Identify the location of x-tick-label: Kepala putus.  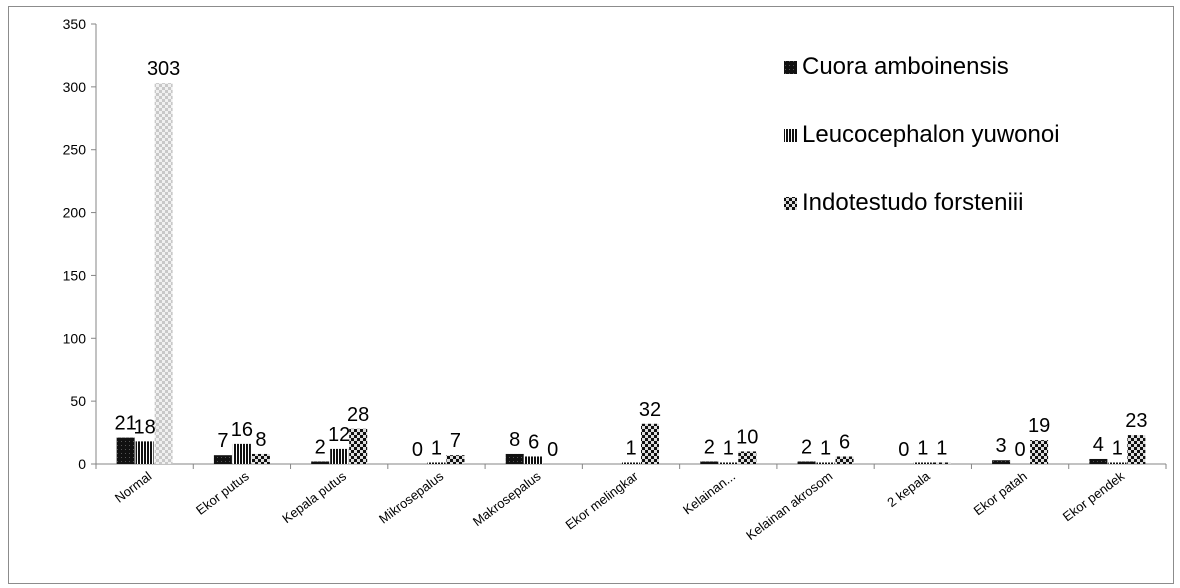
(314, 497).